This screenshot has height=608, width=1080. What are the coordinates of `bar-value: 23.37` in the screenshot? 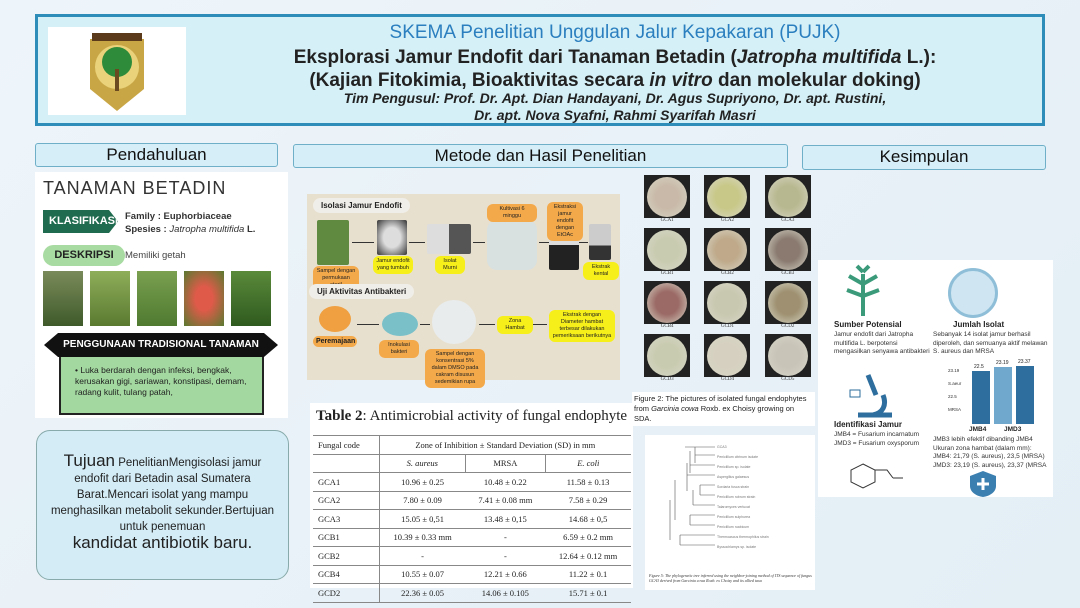 It's located at (1024, 361).